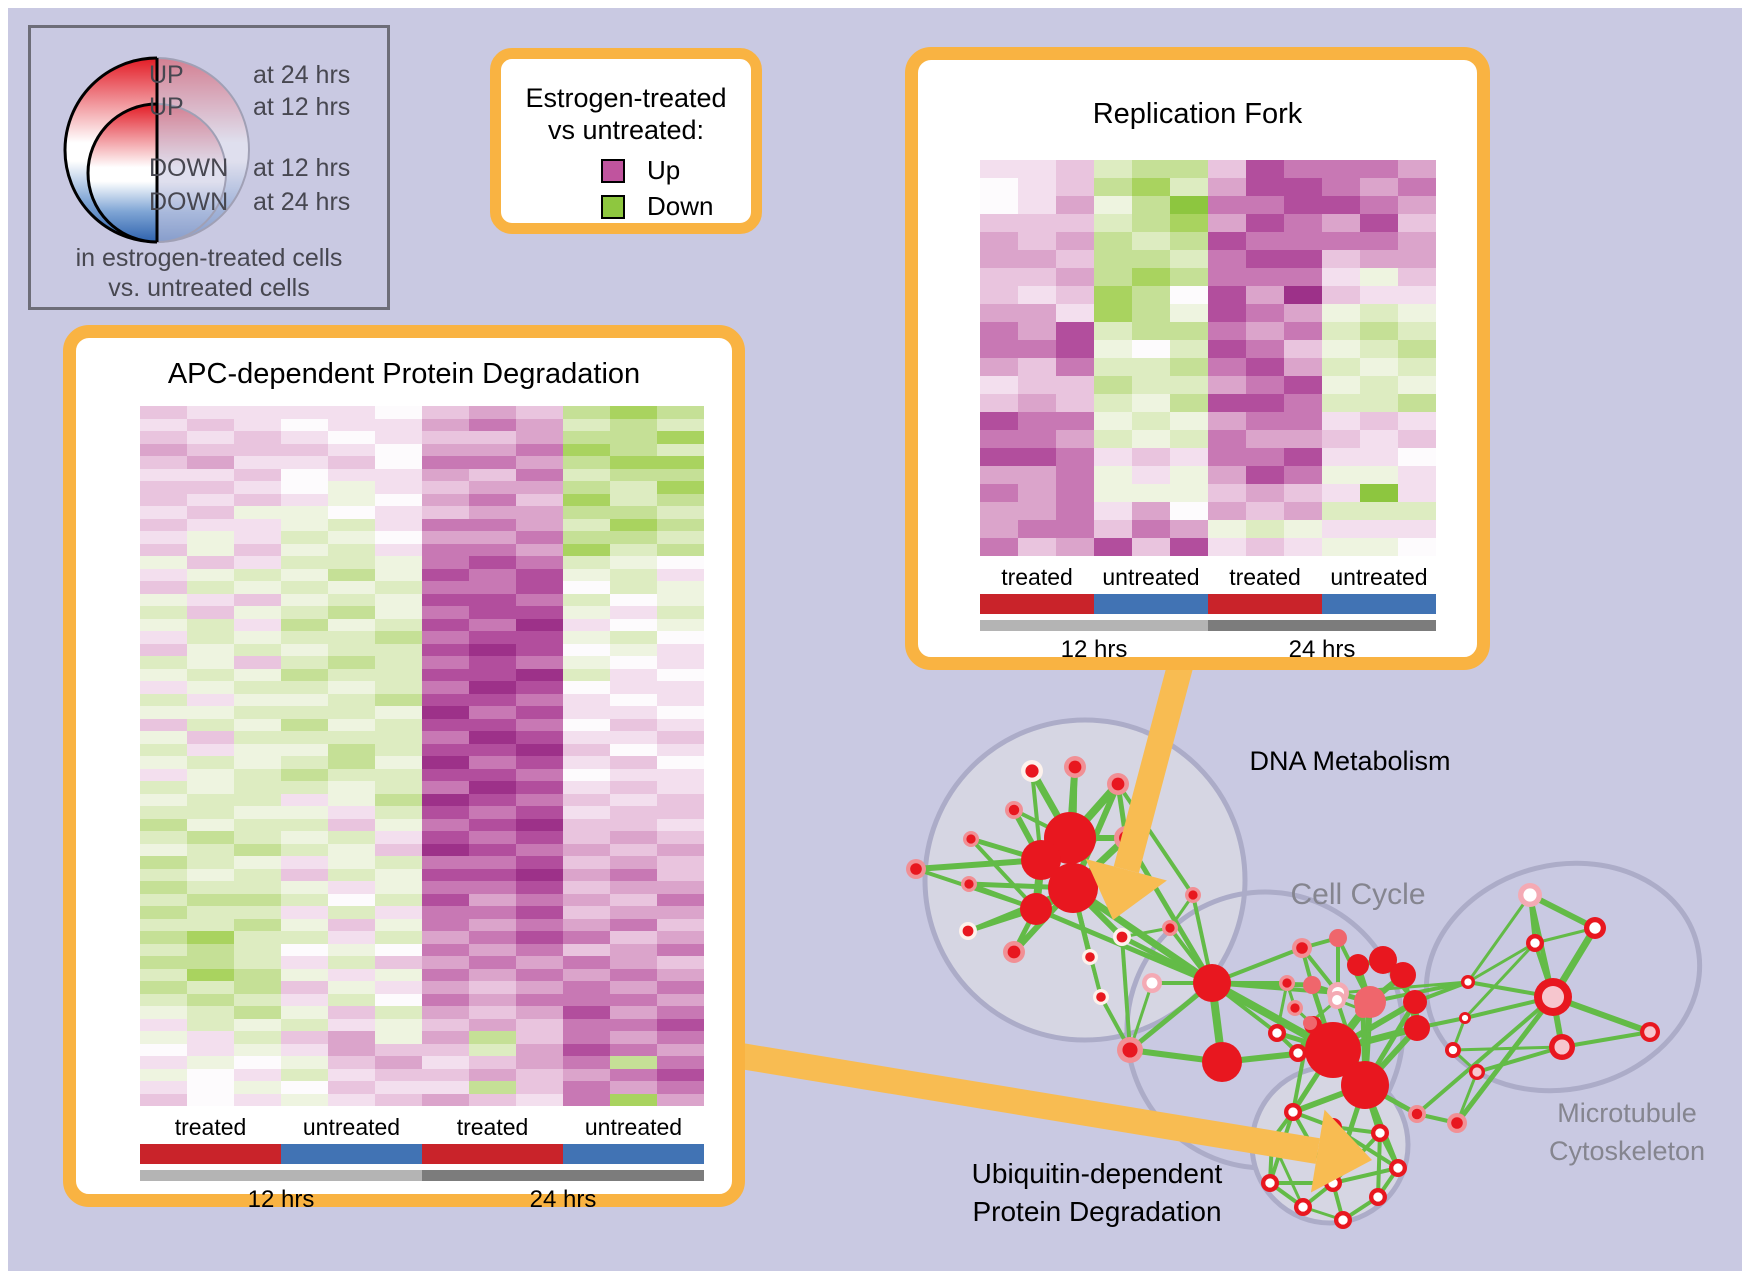 The height and width of the screenshot is (1279, 1750). Describe the element at coordinates (302, 107) in the screenshot. I see `key-time-12: at 12 hrs` at that location.